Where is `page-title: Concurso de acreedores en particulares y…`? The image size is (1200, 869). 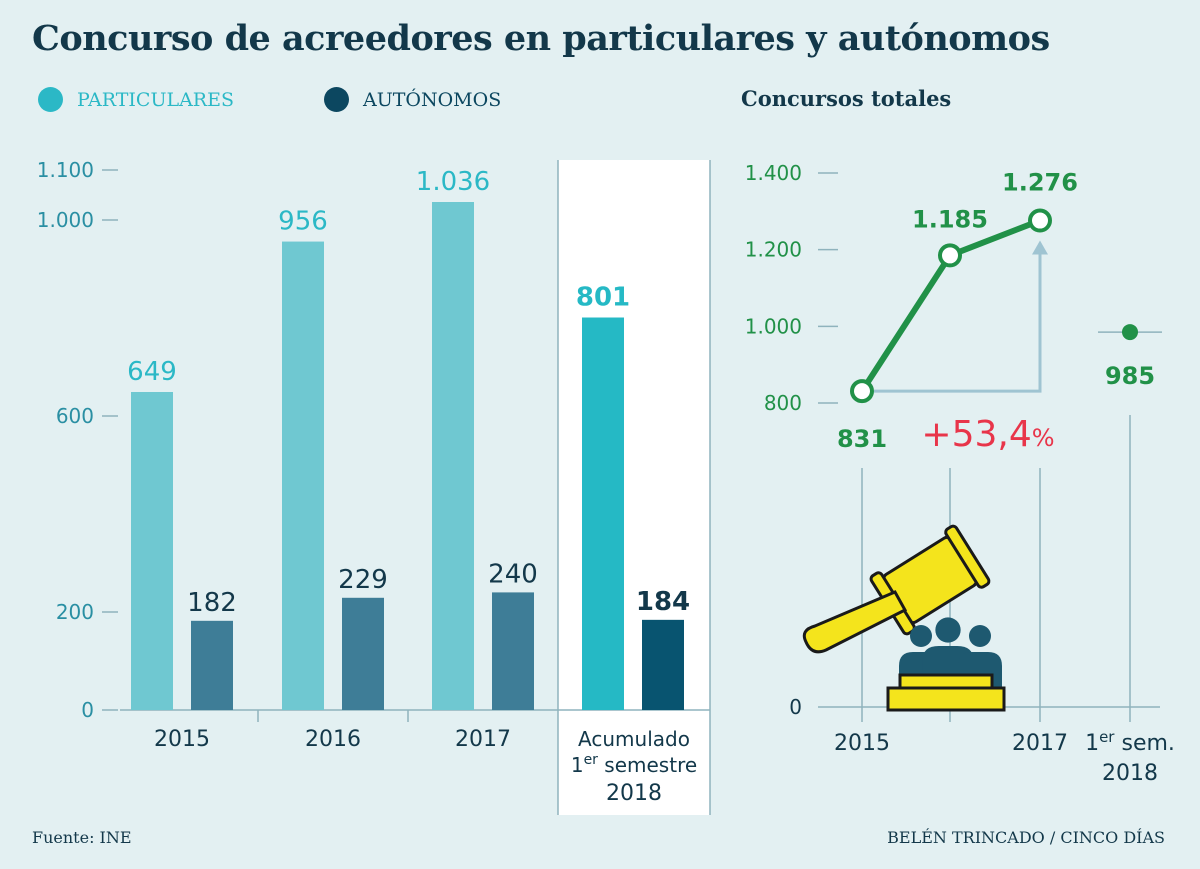
page-title: Concurso de acreedores en particulares y… is located at coordinates (541, 38).